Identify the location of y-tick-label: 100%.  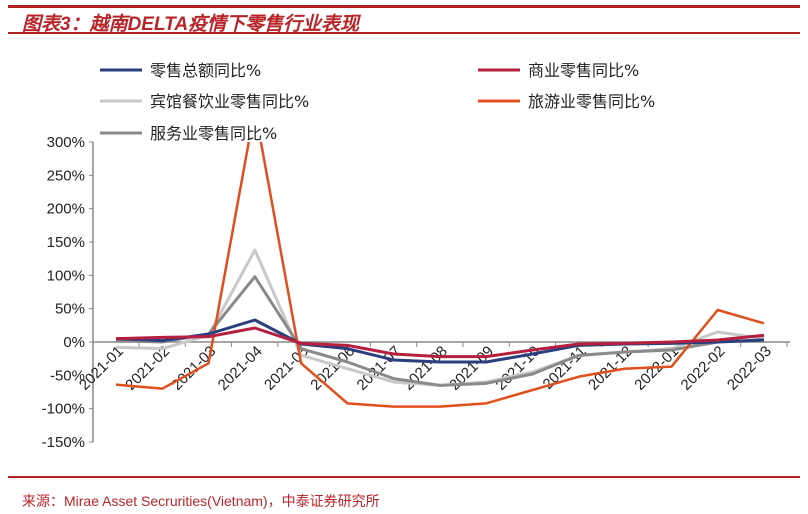
(66, 275).